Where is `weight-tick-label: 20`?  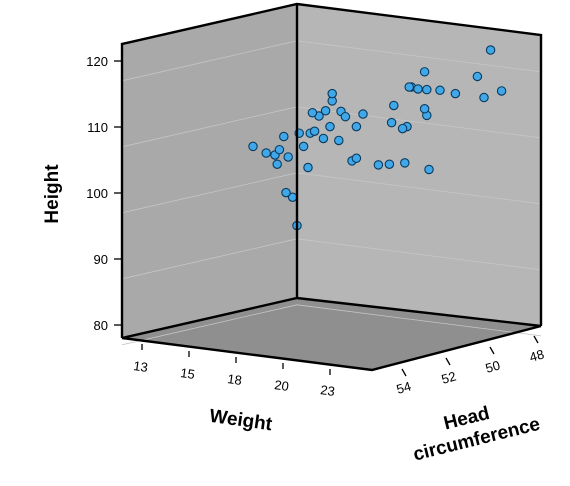 weight-tick-label: 20 is located at coordinates (281, 385).